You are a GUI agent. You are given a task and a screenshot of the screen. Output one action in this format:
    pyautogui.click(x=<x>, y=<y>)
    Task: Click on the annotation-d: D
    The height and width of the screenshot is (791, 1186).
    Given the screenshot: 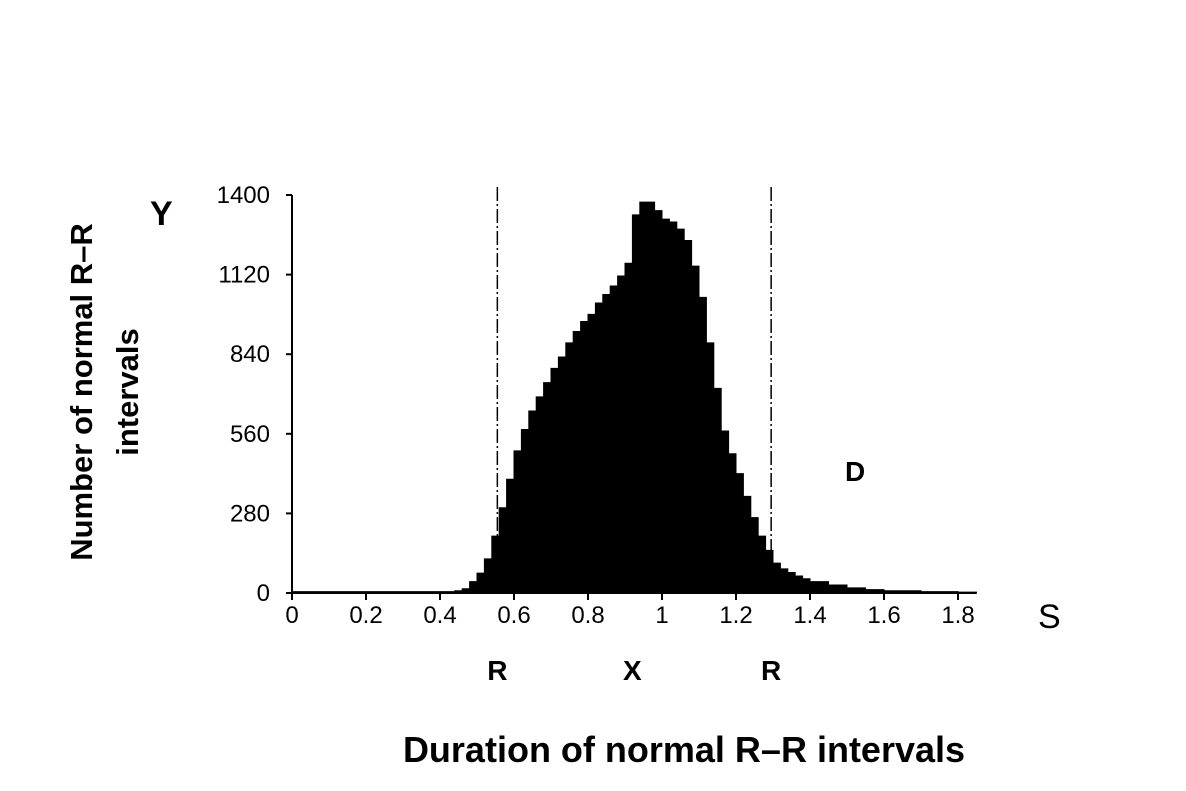 What is the action you would take?
    pyautogui.click(x=855, y=471)
    